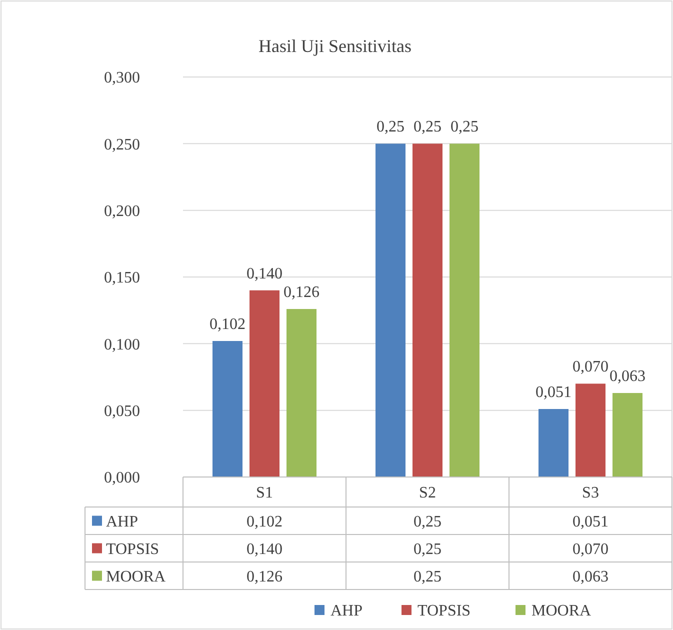 The image size is (673, 630). I want to click on y-tick-label: 0,150, so click(122, 278).